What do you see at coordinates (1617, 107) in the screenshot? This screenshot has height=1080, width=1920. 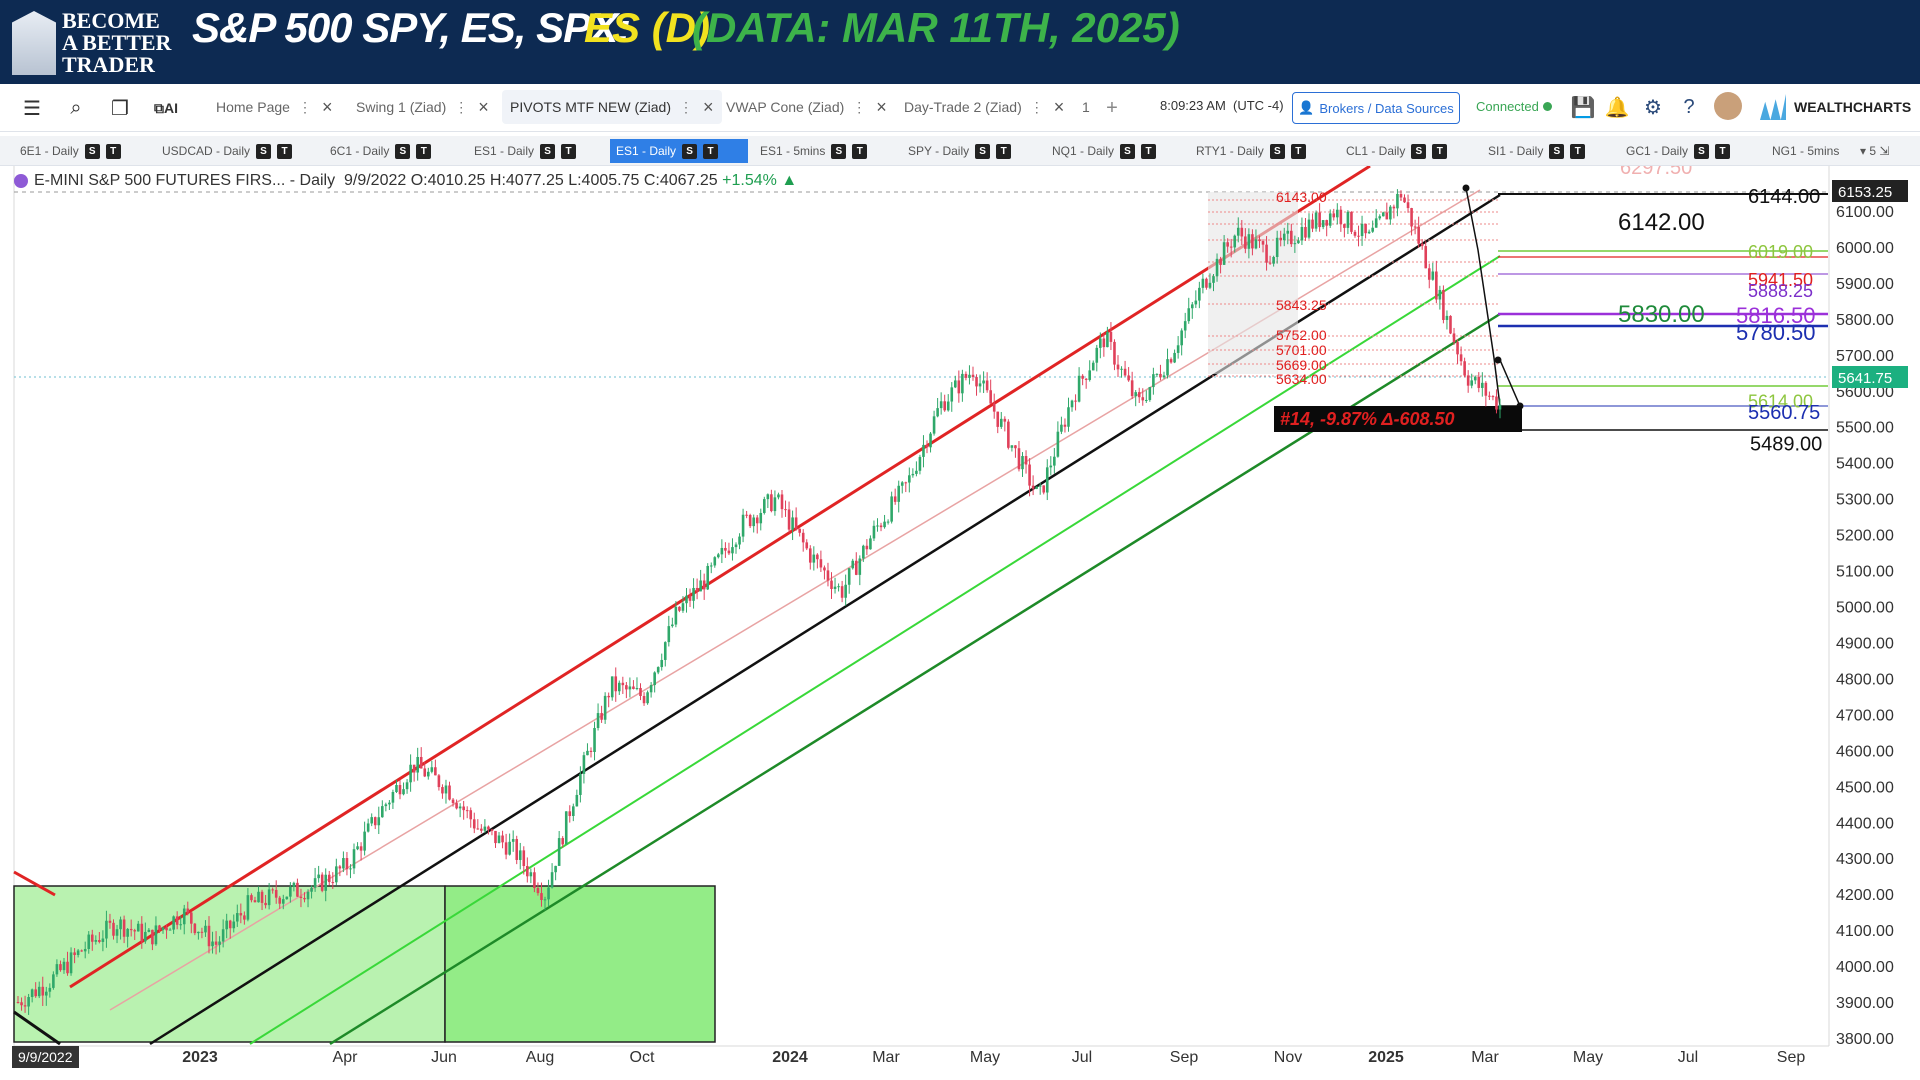 I see `notification-bell-icon: 🔔` at bounding box center [1617, 107].